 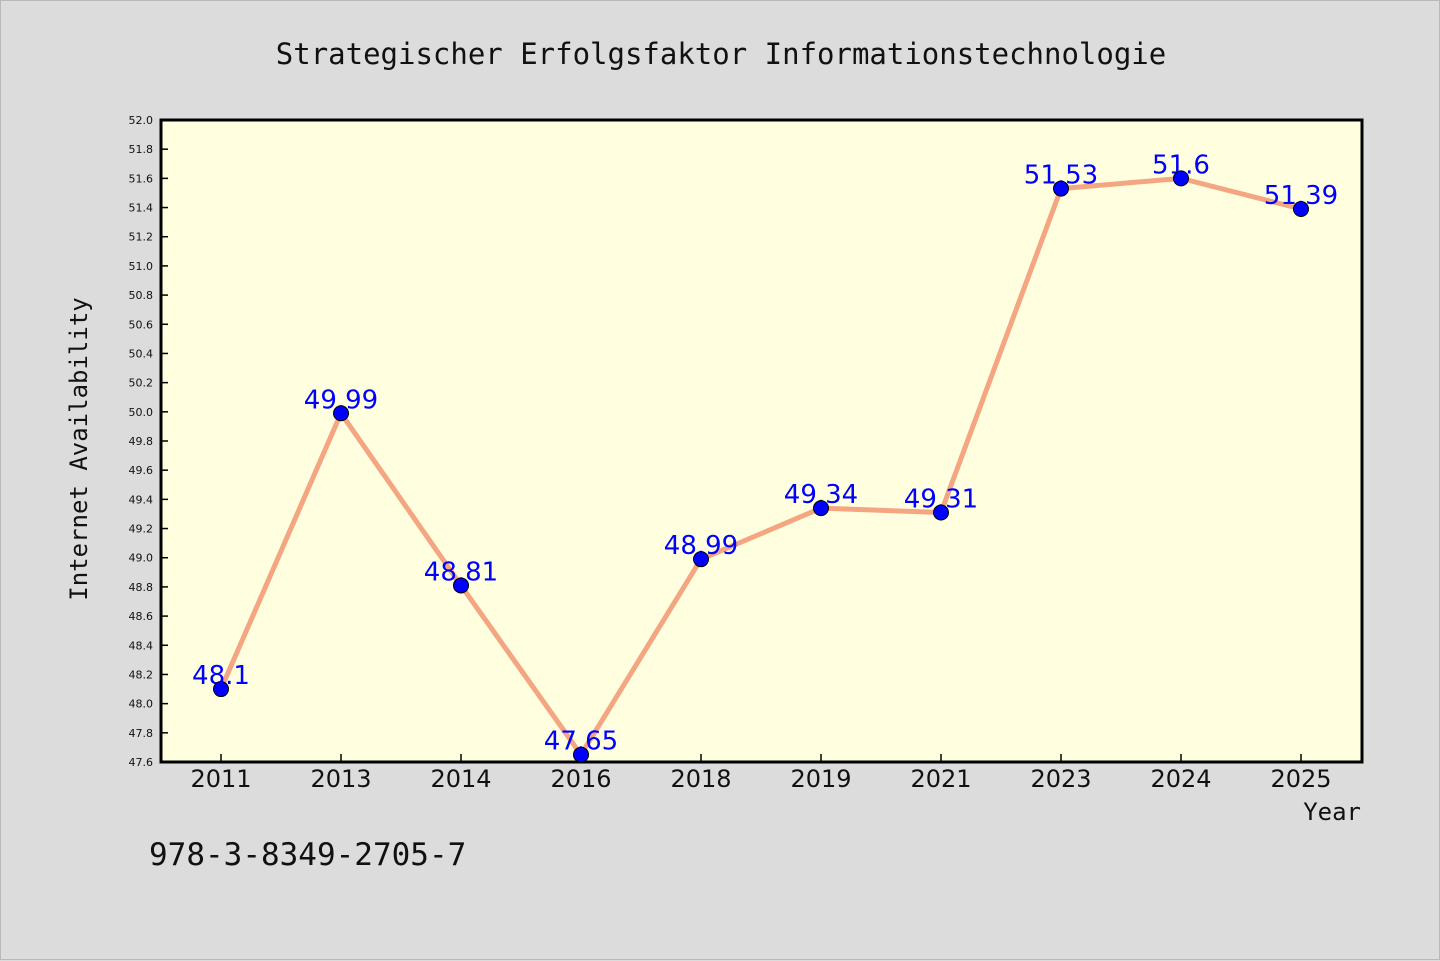 I want to click on y-tick-label: 51.4, so click(x=141, y=208).